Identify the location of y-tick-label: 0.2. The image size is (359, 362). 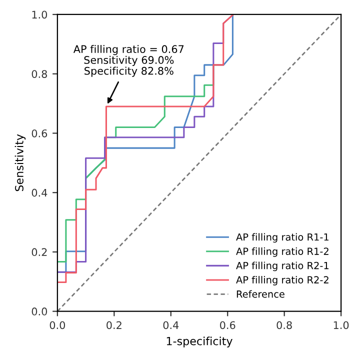
(39, 252).